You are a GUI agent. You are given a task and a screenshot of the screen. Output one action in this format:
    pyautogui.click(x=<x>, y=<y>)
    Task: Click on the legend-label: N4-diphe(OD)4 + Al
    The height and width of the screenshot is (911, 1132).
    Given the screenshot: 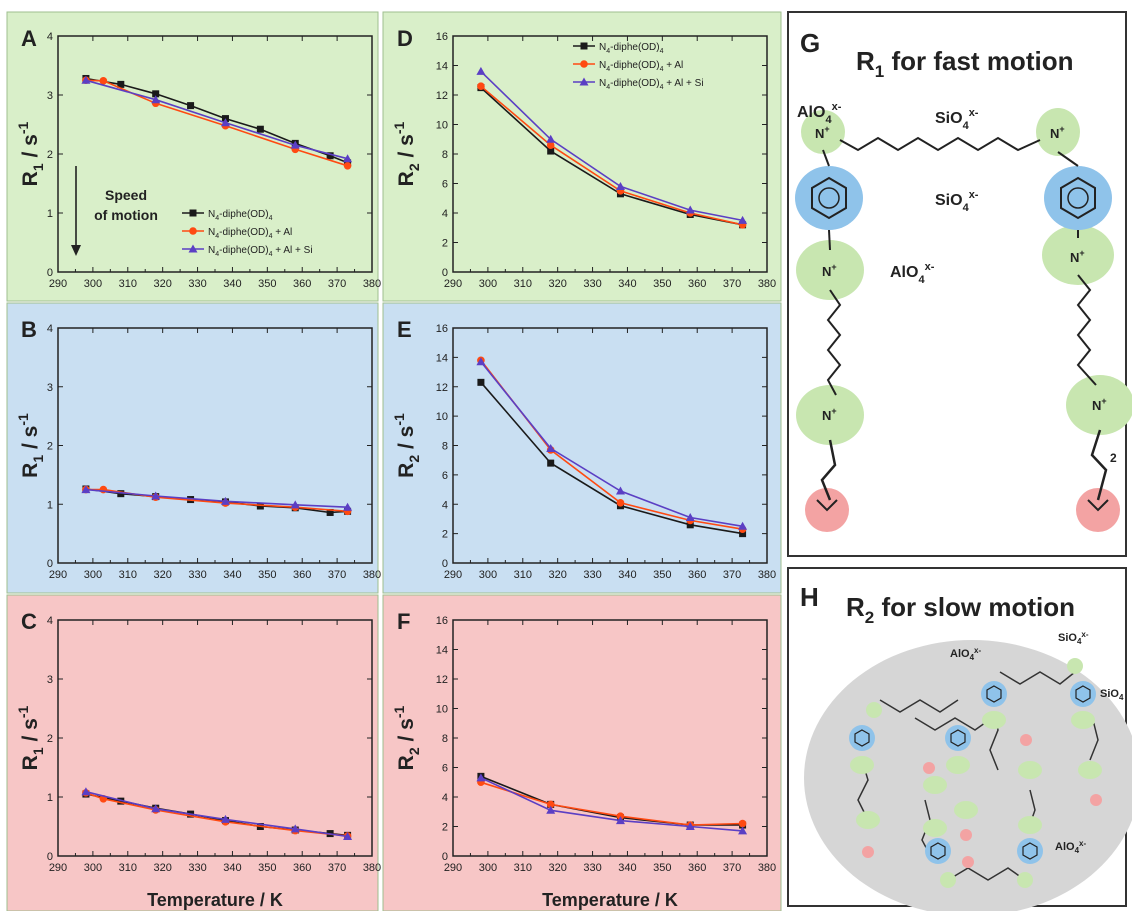 What is the action you would take?
    pyautogui.click(x=641, y=66)
    